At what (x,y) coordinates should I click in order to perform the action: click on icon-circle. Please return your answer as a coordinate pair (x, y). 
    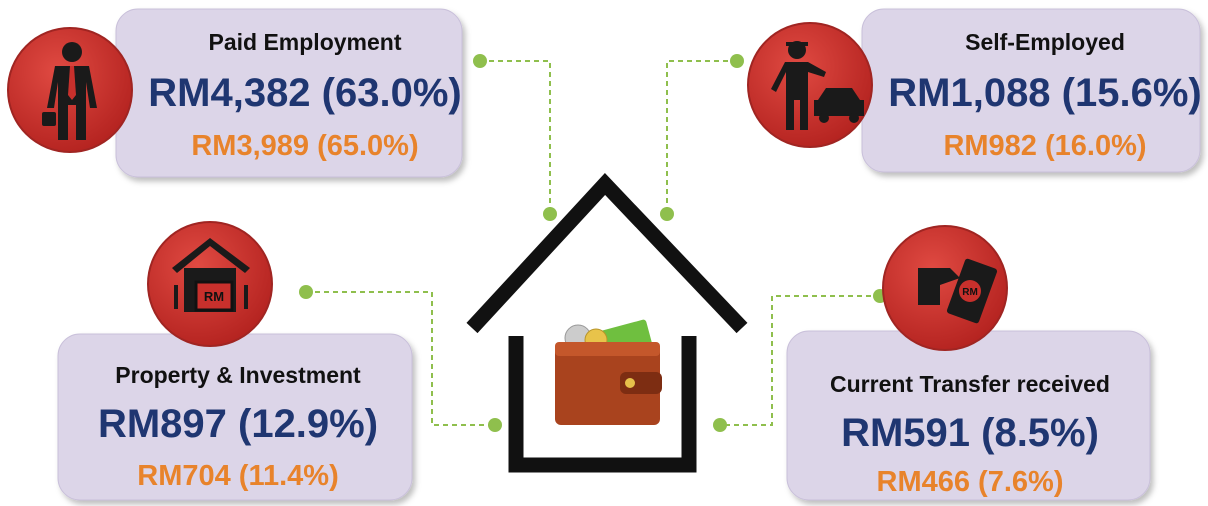
    Looking at the image, I should click on (810, 85).